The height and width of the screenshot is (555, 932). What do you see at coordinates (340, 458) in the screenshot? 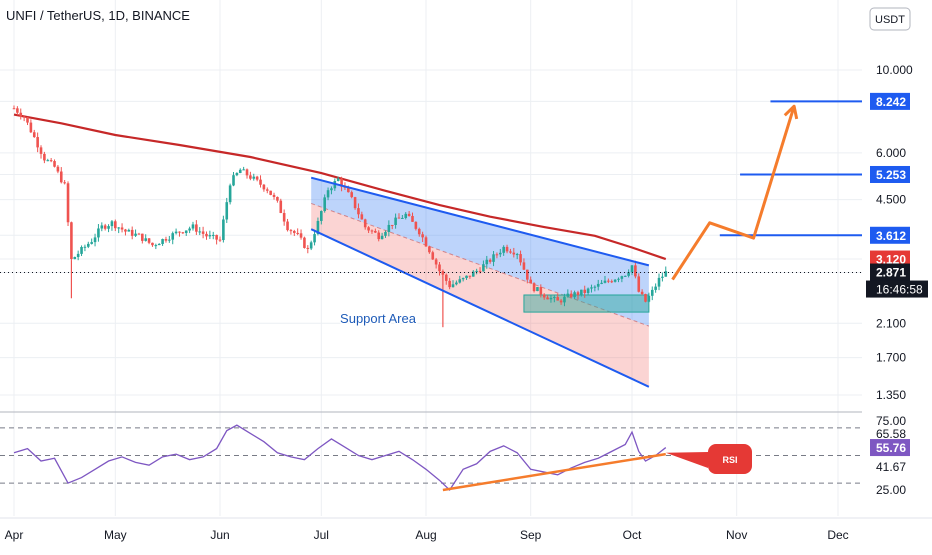
I see `rsi-line` at bounding box center [340, 458].